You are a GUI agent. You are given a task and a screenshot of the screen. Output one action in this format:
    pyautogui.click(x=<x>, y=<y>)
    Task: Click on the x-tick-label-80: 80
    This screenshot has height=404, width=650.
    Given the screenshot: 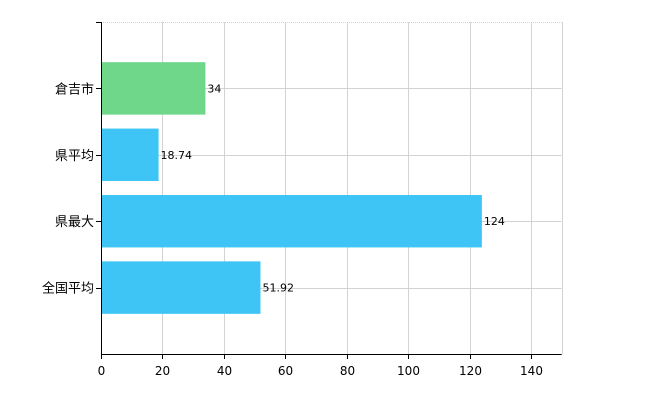 What is the action you would take?
    pyautogui.click(x=347, y=371)
    